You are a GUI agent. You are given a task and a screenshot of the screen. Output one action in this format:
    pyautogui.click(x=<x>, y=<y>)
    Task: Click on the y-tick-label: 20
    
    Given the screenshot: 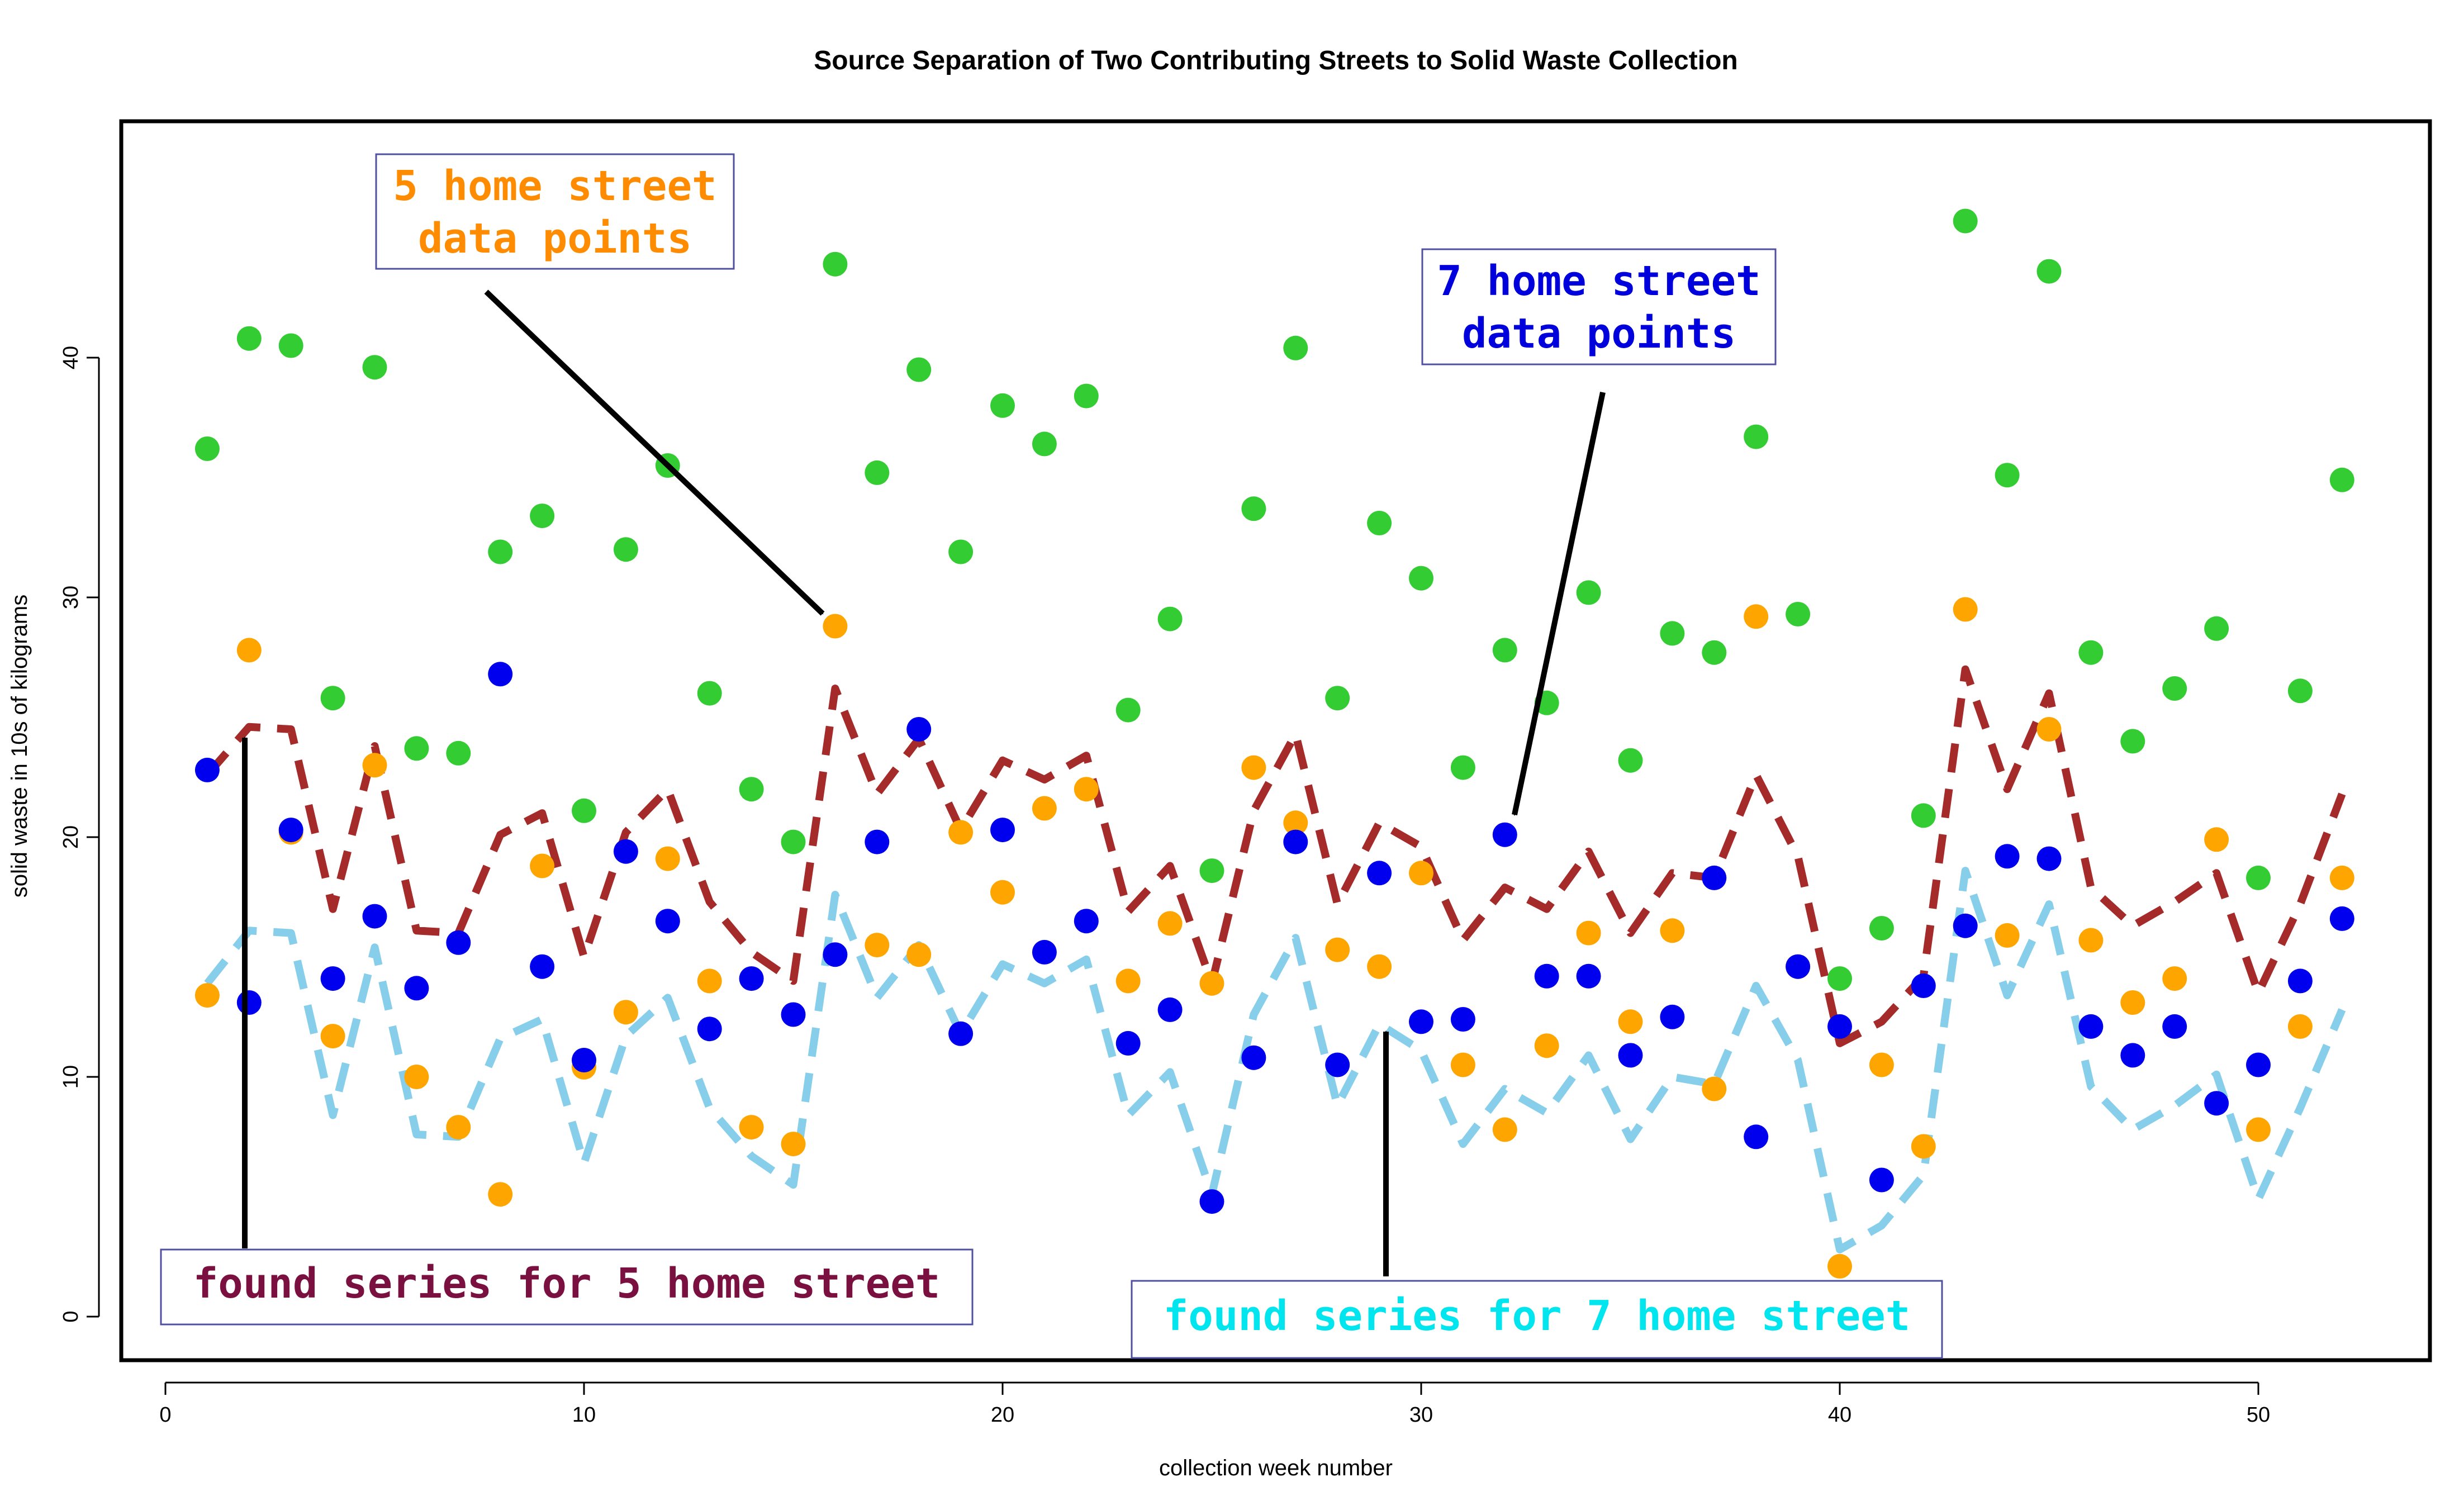 What is the action you would take?
    pyautogui.click(x=71, y=837)
    